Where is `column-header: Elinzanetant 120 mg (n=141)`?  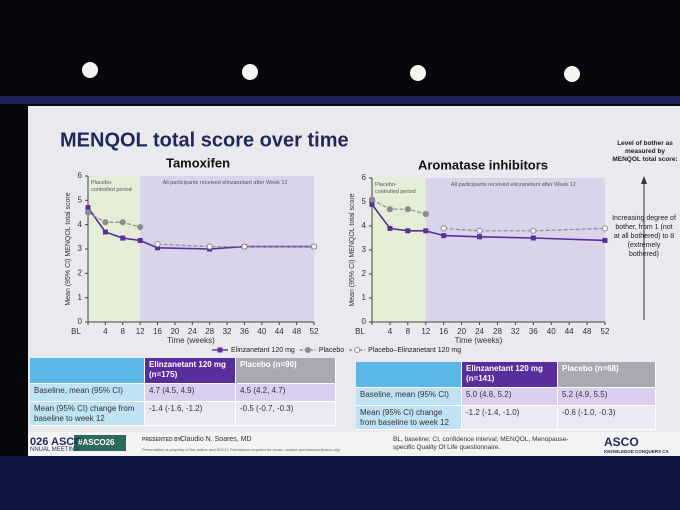
column-header: Elinzanetant 120 mg (n=141) is located at coordinates (510, 375).